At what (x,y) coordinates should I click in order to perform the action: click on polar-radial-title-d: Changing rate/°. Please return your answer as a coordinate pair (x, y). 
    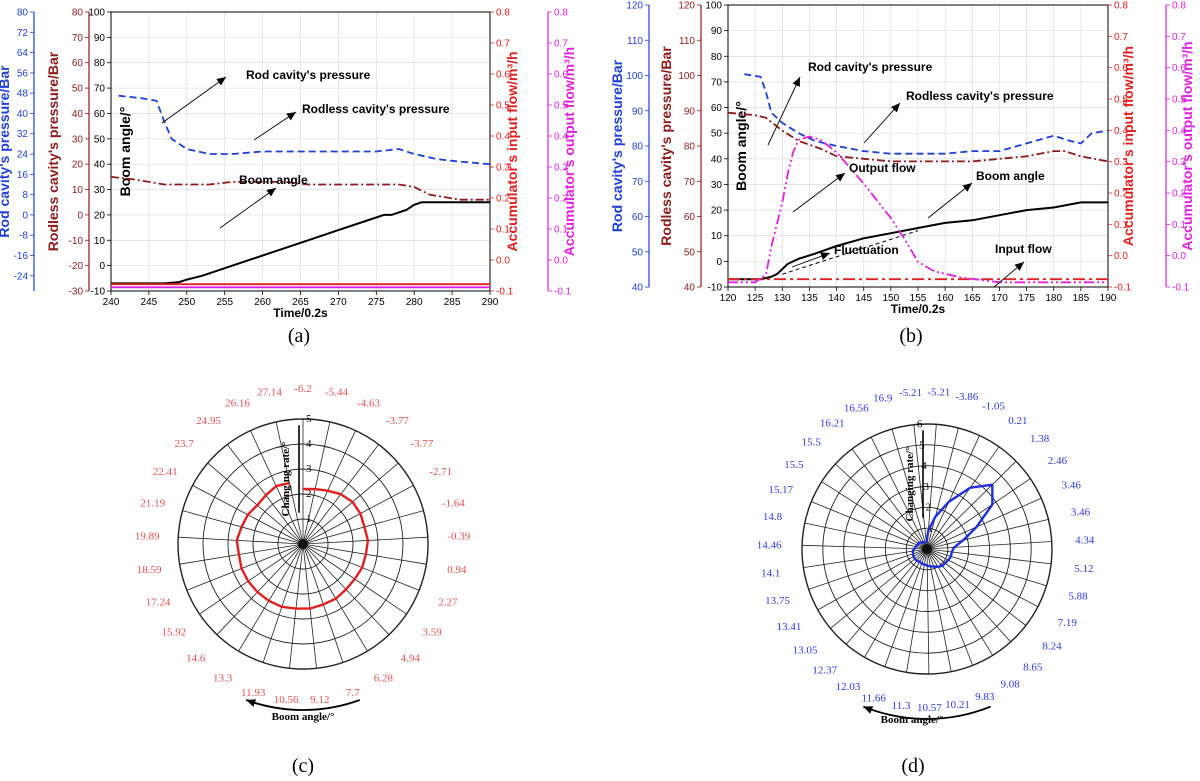
    Looking at the image, I should click on (910, 484).